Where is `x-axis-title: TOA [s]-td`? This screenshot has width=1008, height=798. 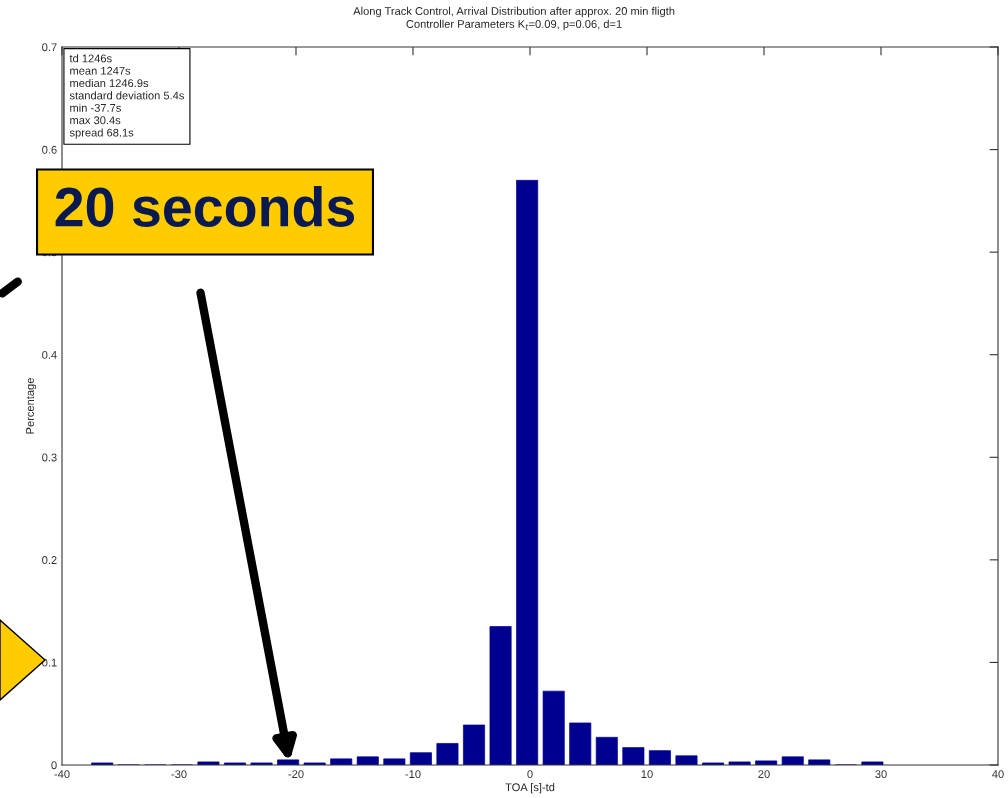 x-axis-title: TOA [s]-td is located at coordinates (530, 788).